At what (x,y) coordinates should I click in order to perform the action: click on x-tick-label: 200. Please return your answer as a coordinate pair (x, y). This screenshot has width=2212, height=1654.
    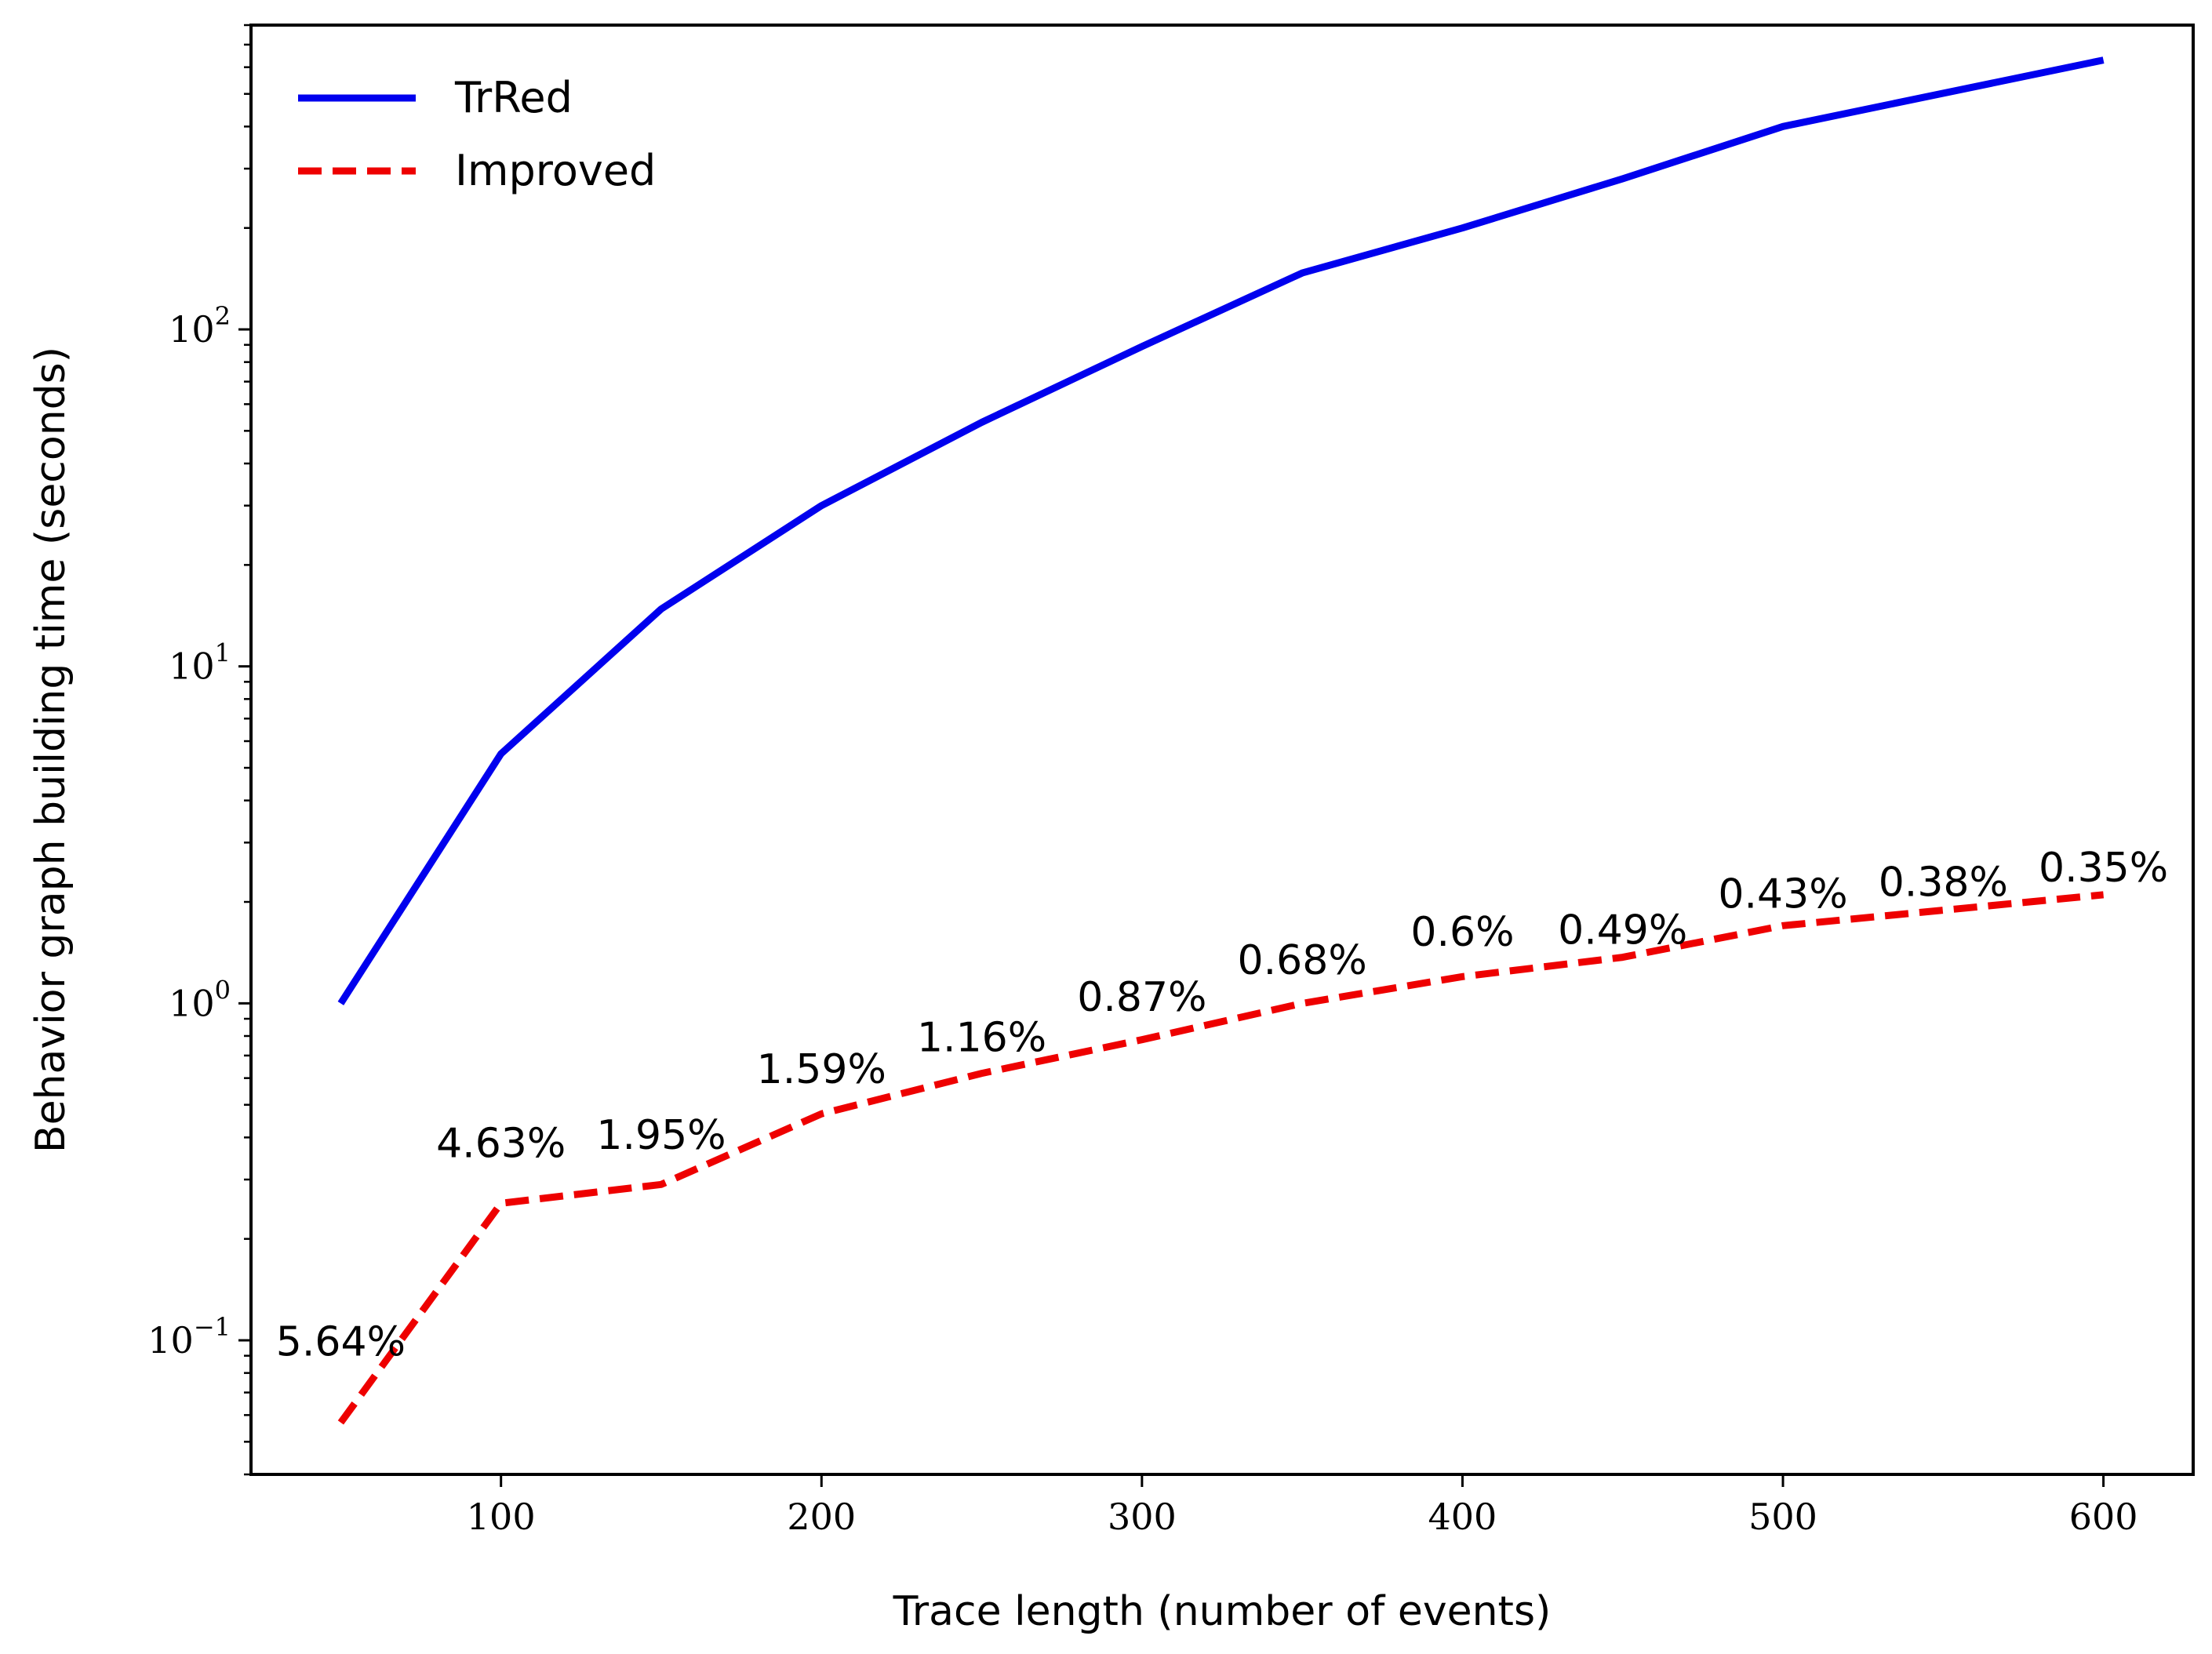
    Looking at the image, I should click on (822, 1517).